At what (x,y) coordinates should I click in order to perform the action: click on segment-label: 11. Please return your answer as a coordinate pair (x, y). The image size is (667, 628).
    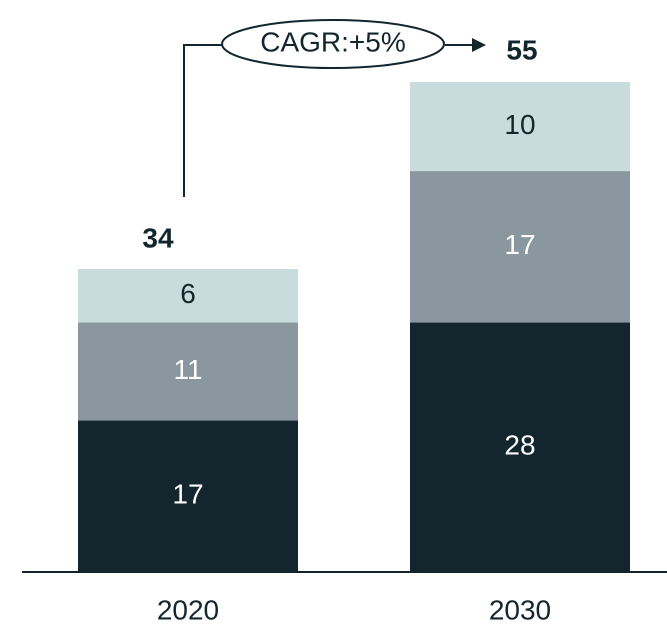
    Looking at the image, I should click on (187, 369).